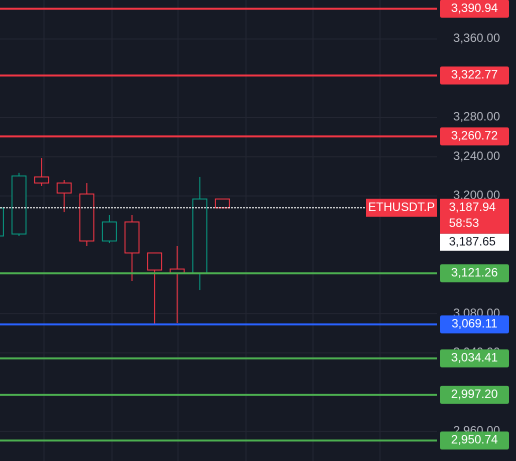  What do you see at coordinates (476, 195) in the screenshot?
I see `y-tick-label: 3,200.00` at bounding box center [476, 195].